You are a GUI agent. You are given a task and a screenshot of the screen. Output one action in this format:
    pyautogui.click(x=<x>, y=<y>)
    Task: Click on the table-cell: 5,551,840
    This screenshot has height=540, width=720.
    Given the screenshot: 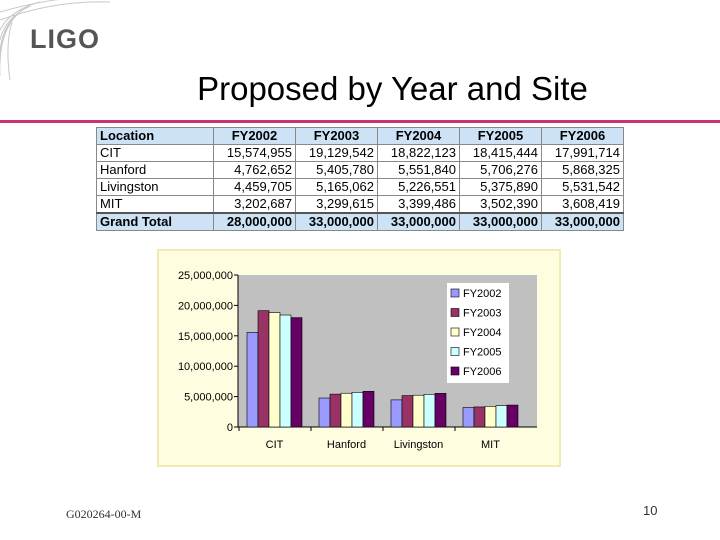 What is the action you would take?
    pyautogui.click(x=418, y=170)
    